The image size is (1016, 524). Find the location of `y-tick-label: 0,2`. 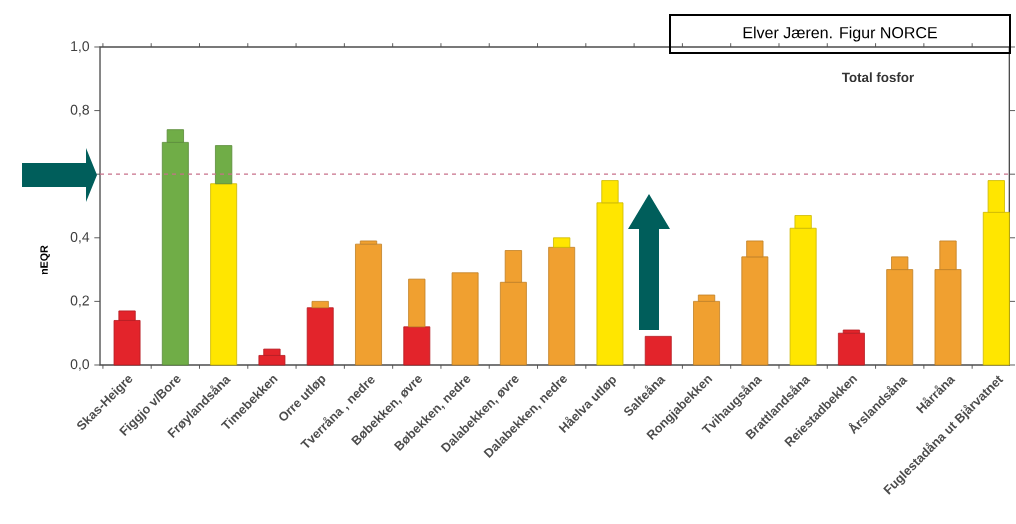

y-tick-label: 0,2 is located at coordinates (79, 301).